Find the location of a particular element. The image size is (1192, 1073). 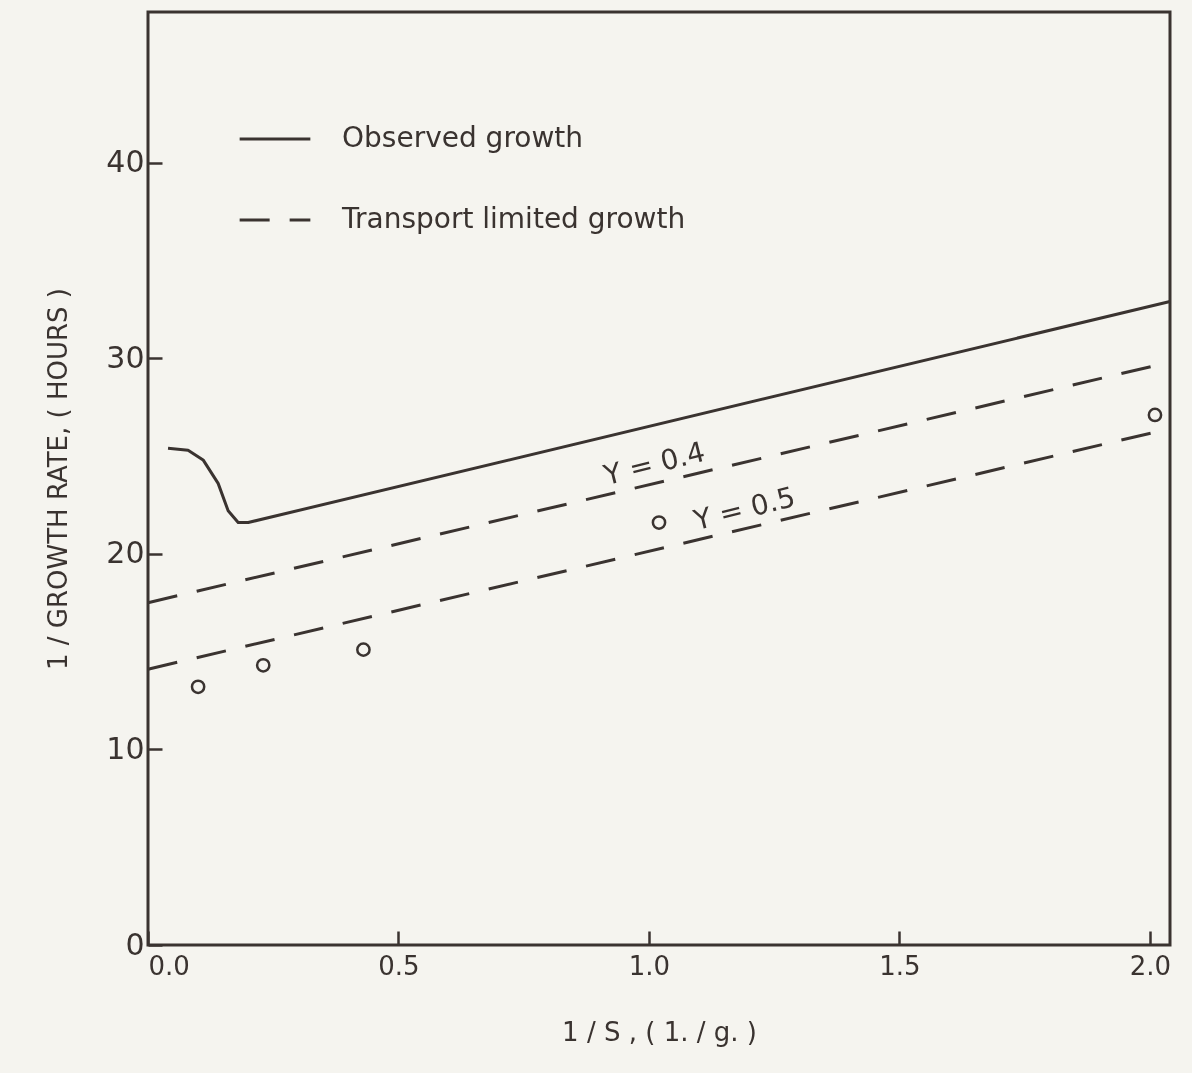

y-tick-label: 40 is located at coordinates (125, 162).